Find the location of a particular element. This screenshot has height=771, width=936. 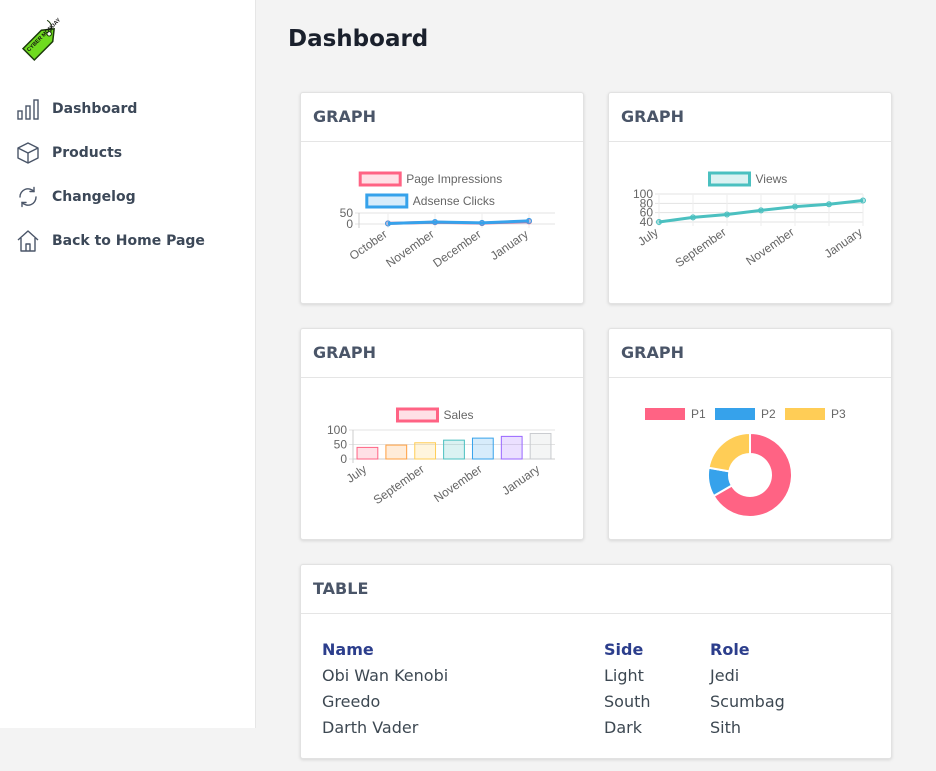

sidebar-item-products: Products is located at coordinates (68, 153).